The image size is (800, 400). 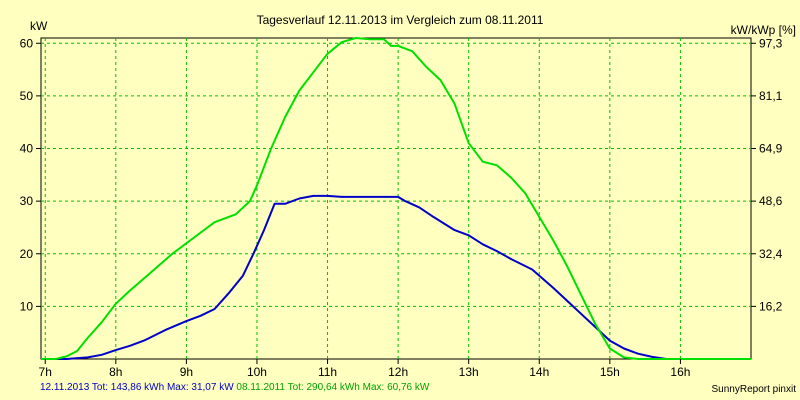 What do you see at coordinates (610, 372) in the screenshot?
I see `x-tick-label: 15h` at bounding box center [610, 372].